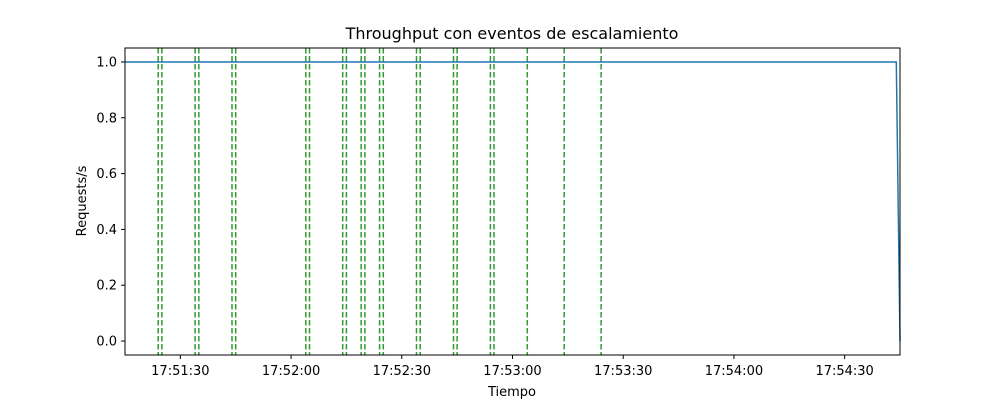 This screenshot has width=1000, height=400. I want to click on x-axis-label: Tiempo, so click(511, 392).